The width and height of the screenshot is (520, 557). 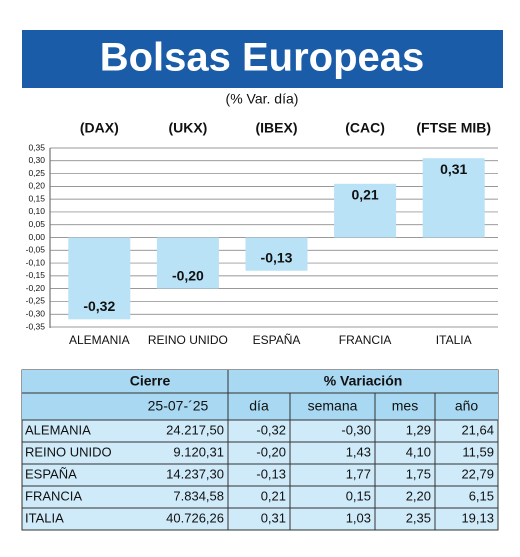 What do you see at coordinates (99, 128) in the screenshot?
I see `ticker-label: (DAX)` at bounding box center [99, 128].